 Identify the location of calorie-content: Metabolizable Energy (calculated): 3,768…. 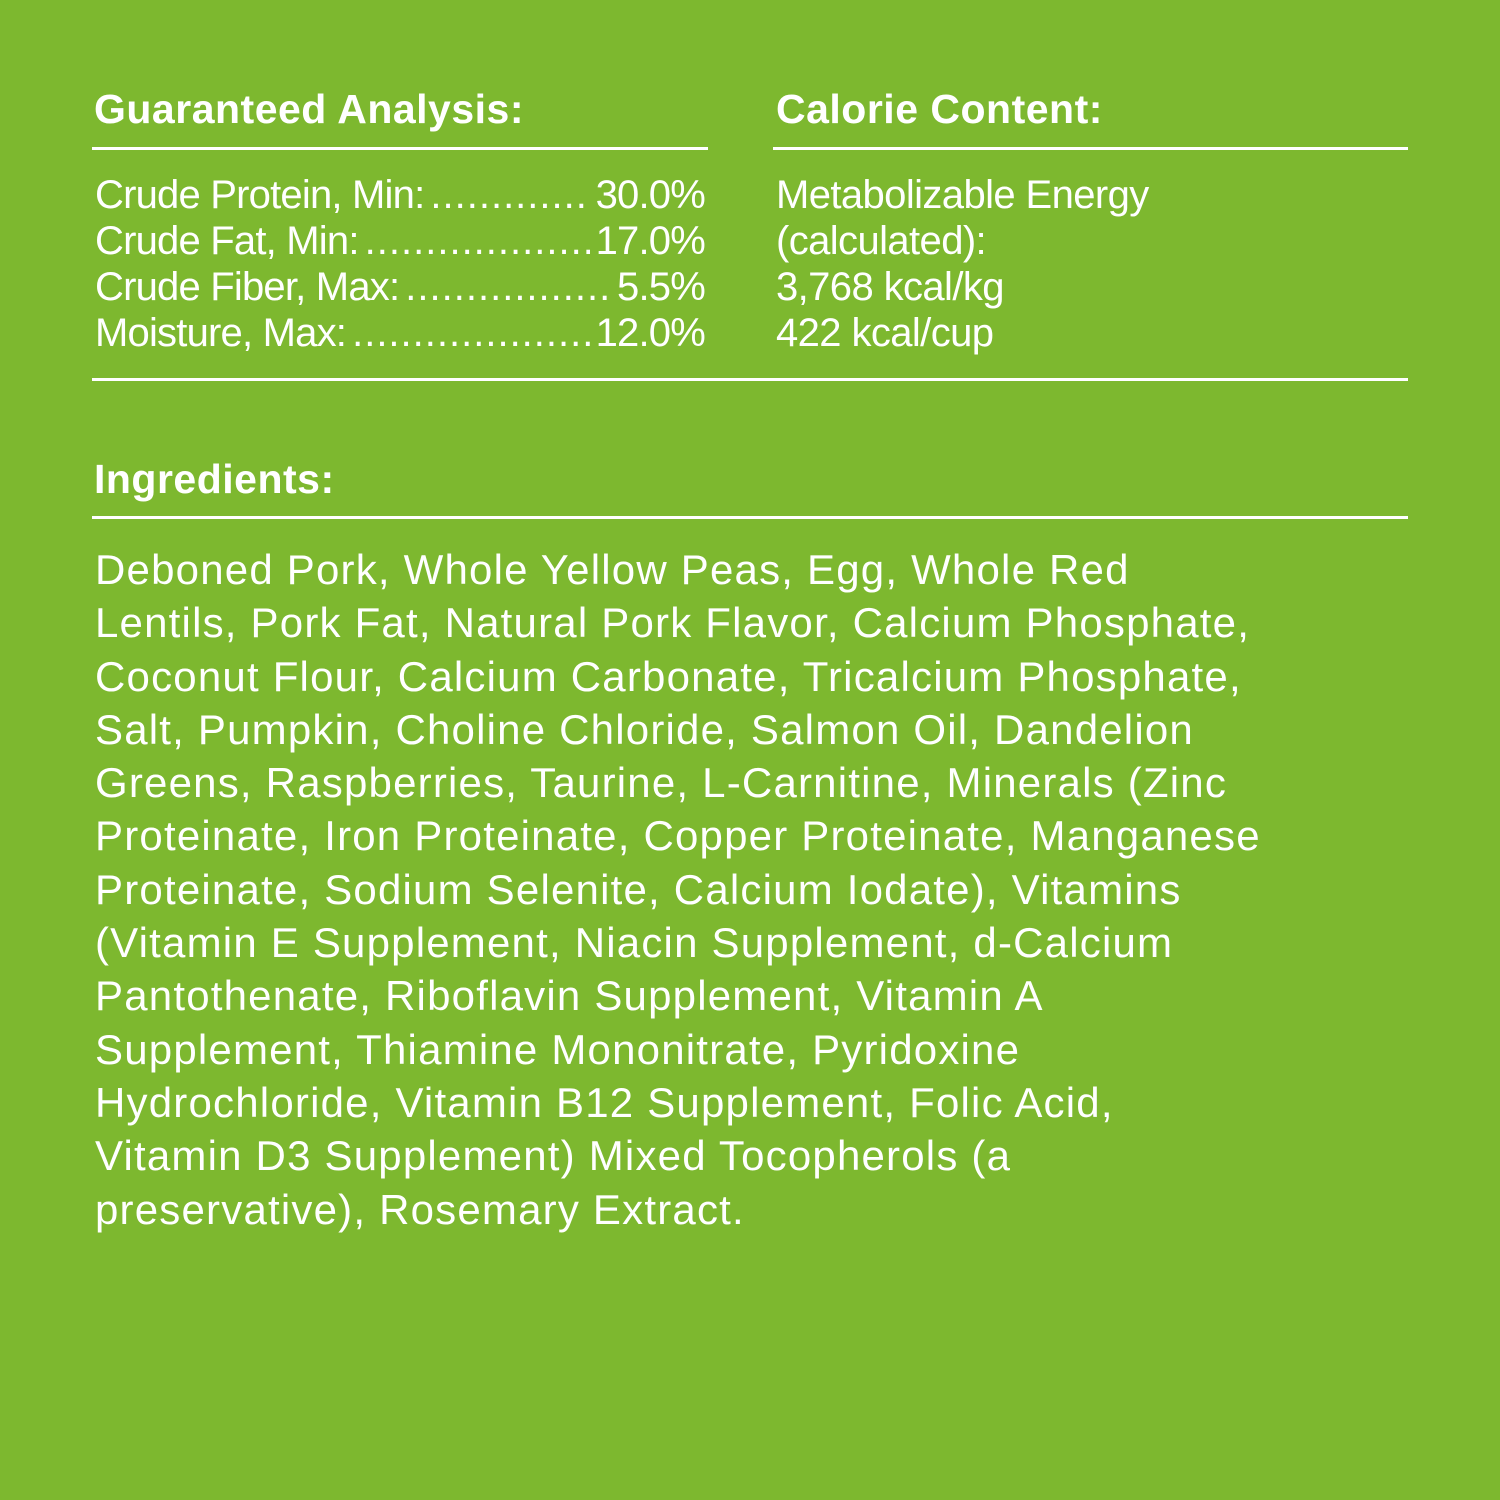
(962, 264).